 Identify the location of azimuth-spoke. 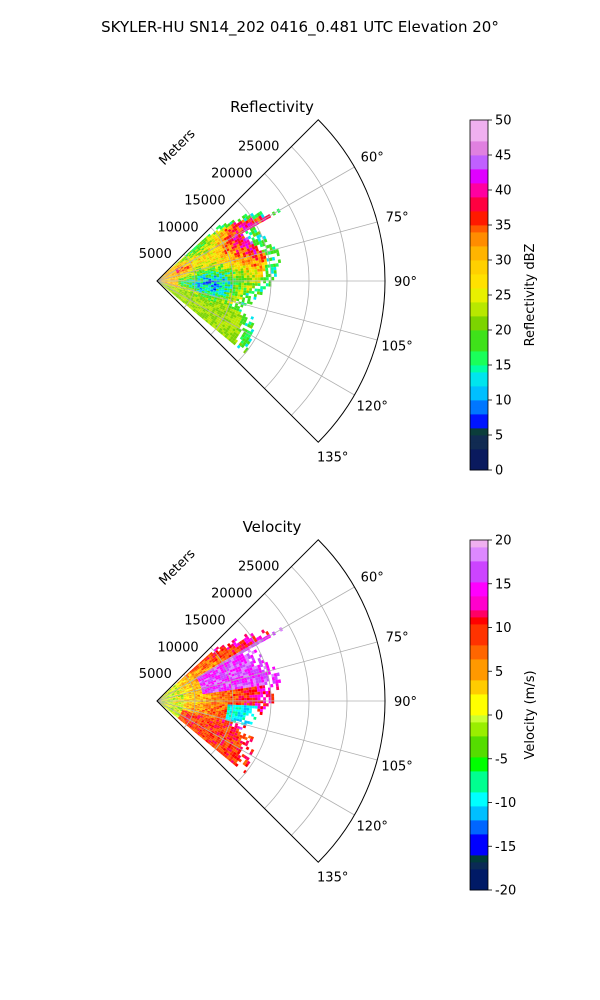
(267, 251).